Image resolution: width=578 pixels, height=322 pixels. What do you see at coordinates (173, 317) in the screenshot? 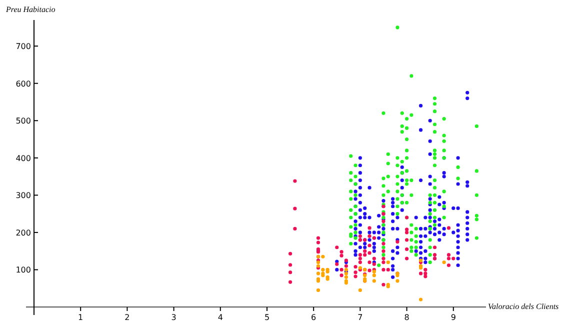
I see `x-tick-label: 3` at bounding box center [173, 317].